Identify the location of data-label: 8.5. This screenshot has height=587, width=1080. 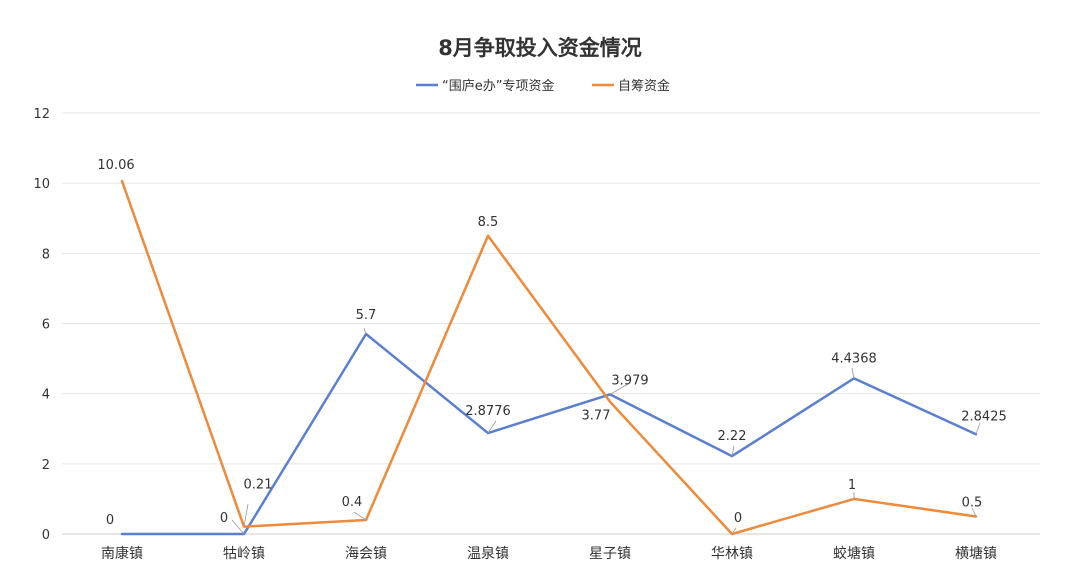
(488, 222).